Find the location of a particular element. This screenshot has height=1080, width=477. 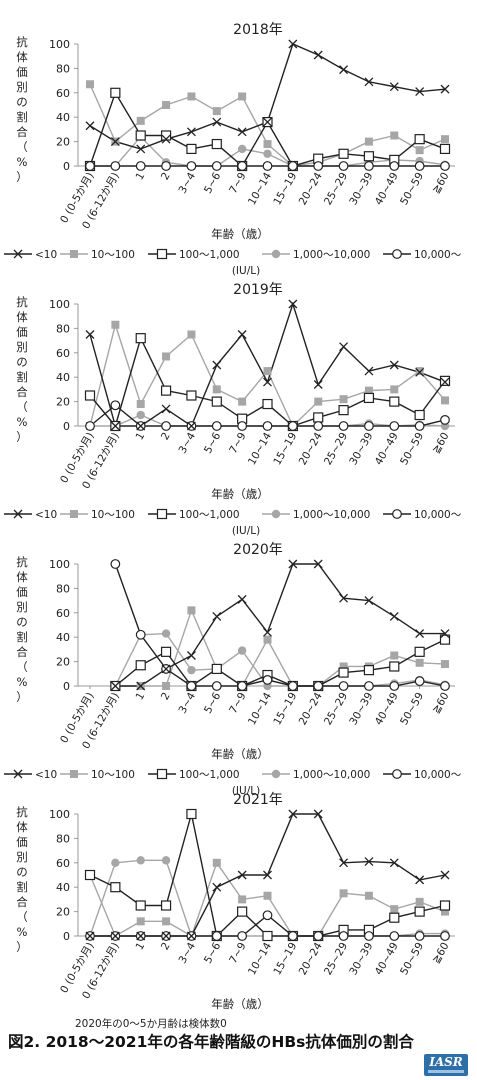

x-axis-label: 年齢（歳） is located at coordinates (240, 1003).